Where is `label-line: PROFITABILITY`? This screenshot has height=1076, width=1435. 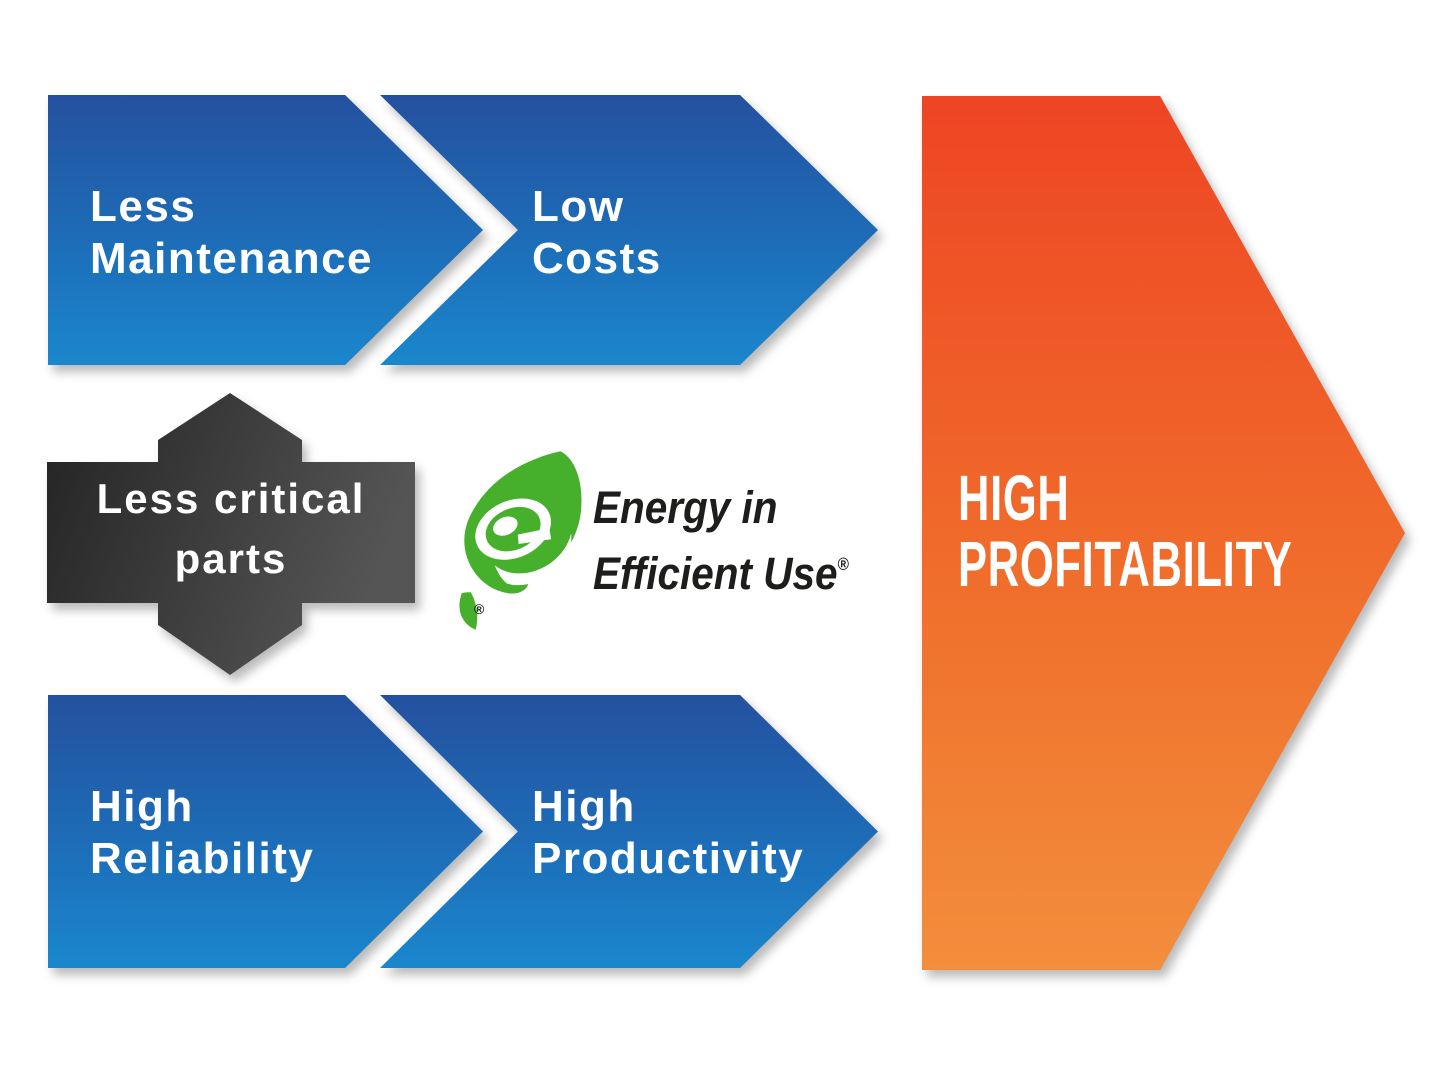 label-line: PROFITABILITY is located at coordinates (1125, 564).